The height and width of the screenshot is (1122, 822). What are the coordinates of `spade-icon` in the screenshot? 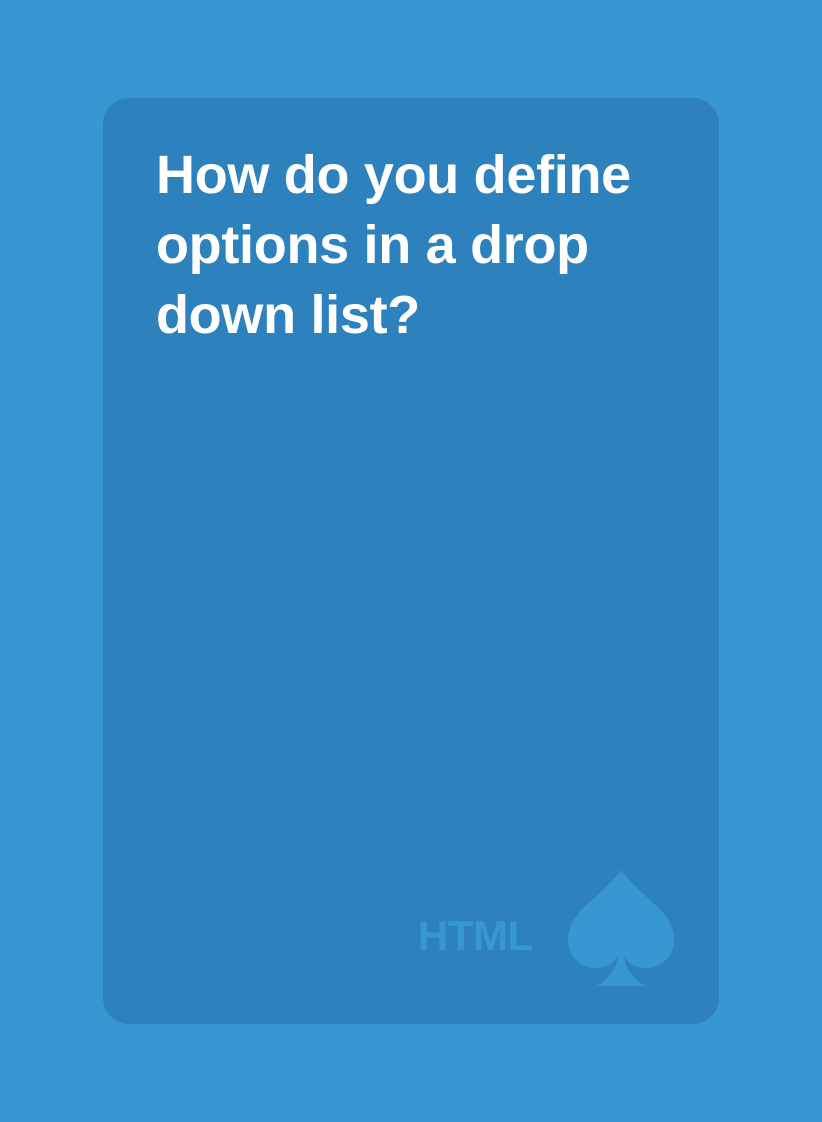 It's located at (621, 928).